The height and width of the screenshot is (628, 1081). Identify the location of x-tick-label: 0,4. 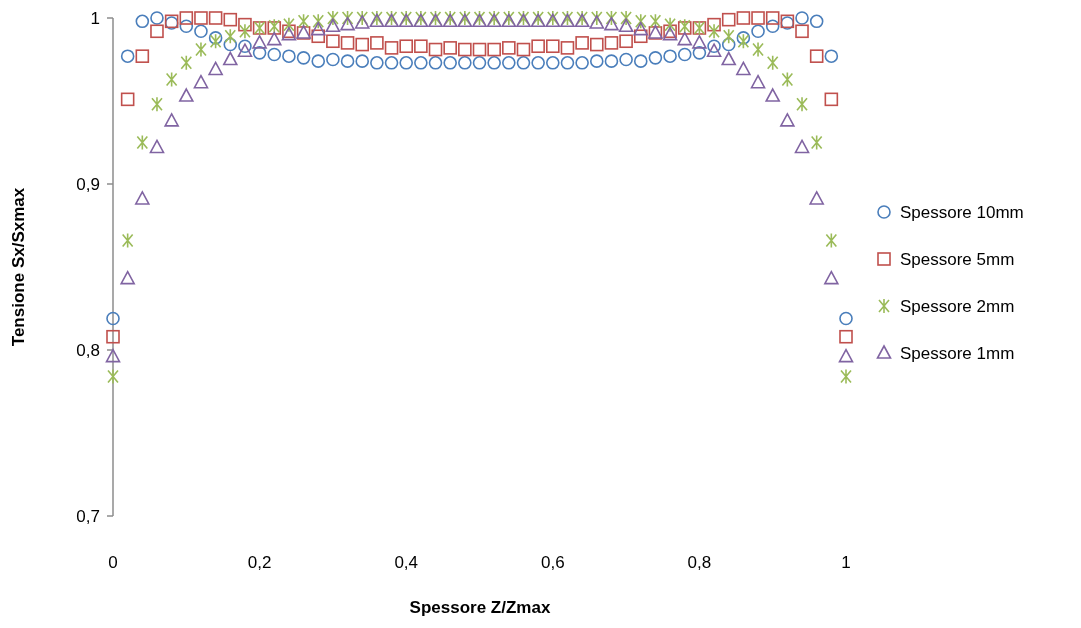
(406, 562).